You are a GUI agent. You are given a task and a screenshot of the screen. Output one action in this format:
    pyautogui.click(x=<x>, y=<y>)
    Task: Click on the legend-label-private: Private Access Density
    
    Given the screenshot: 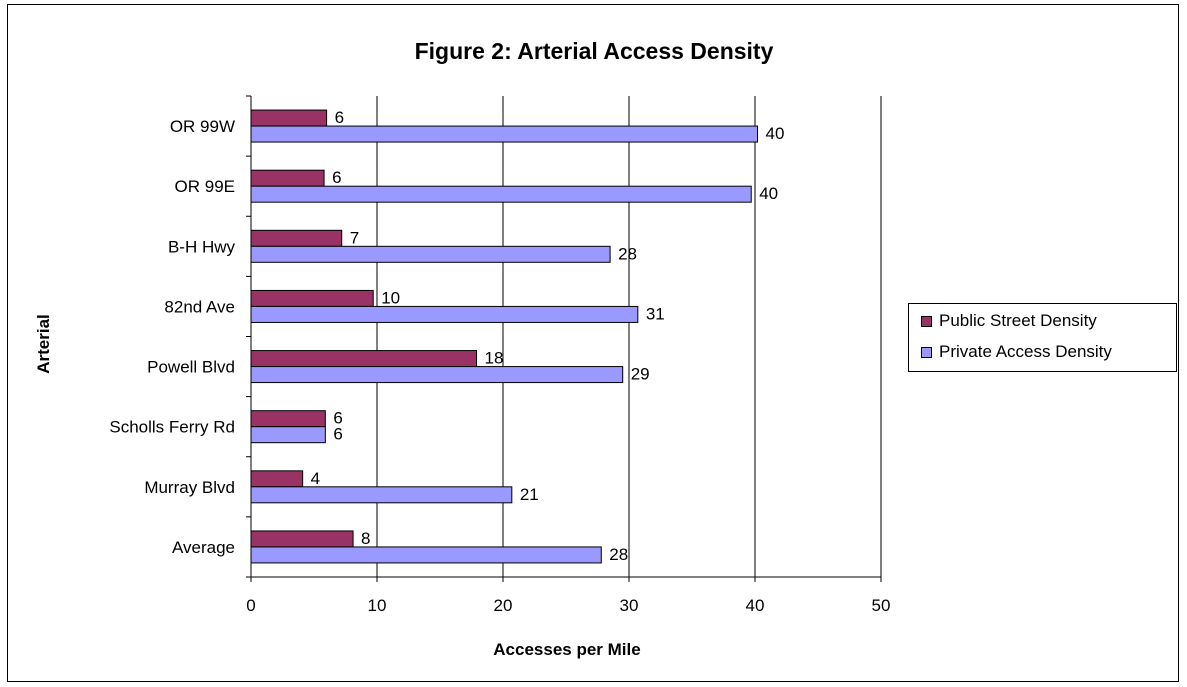 What is the action you would take?
    pyautogui.click(x=1025, y=351)
    